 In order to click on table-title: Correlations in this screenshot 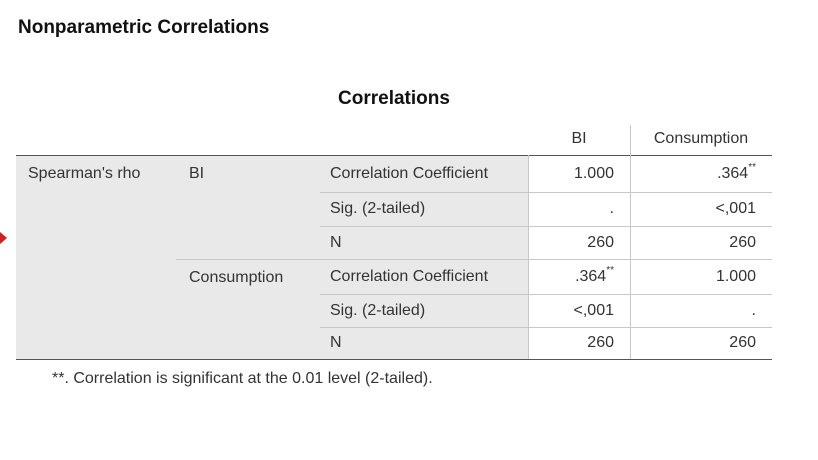, I will do `click(394, 98)`.